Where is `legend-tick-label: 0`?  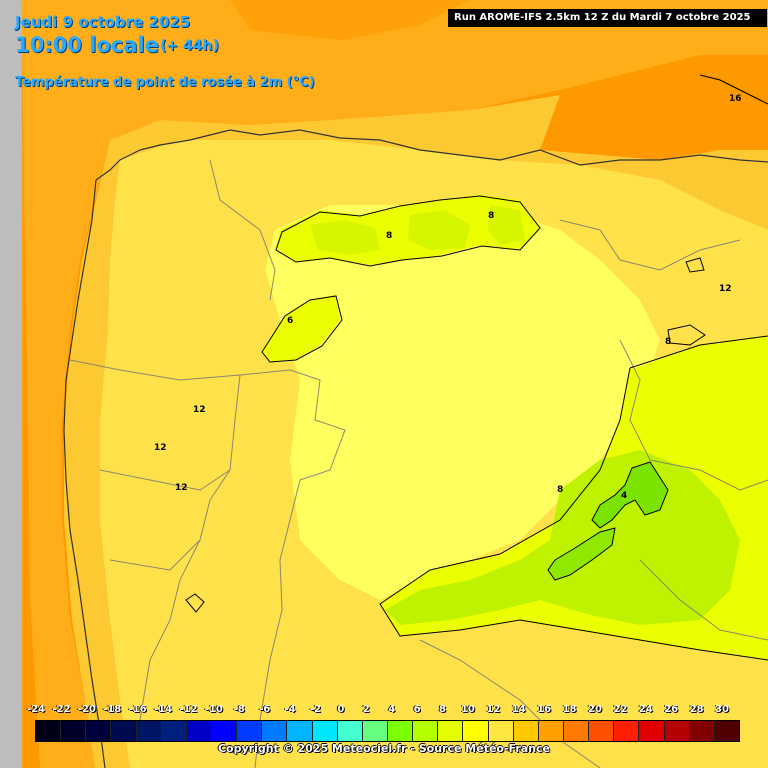
legend-tick-label: 0 is located at coordinates (341, 709).